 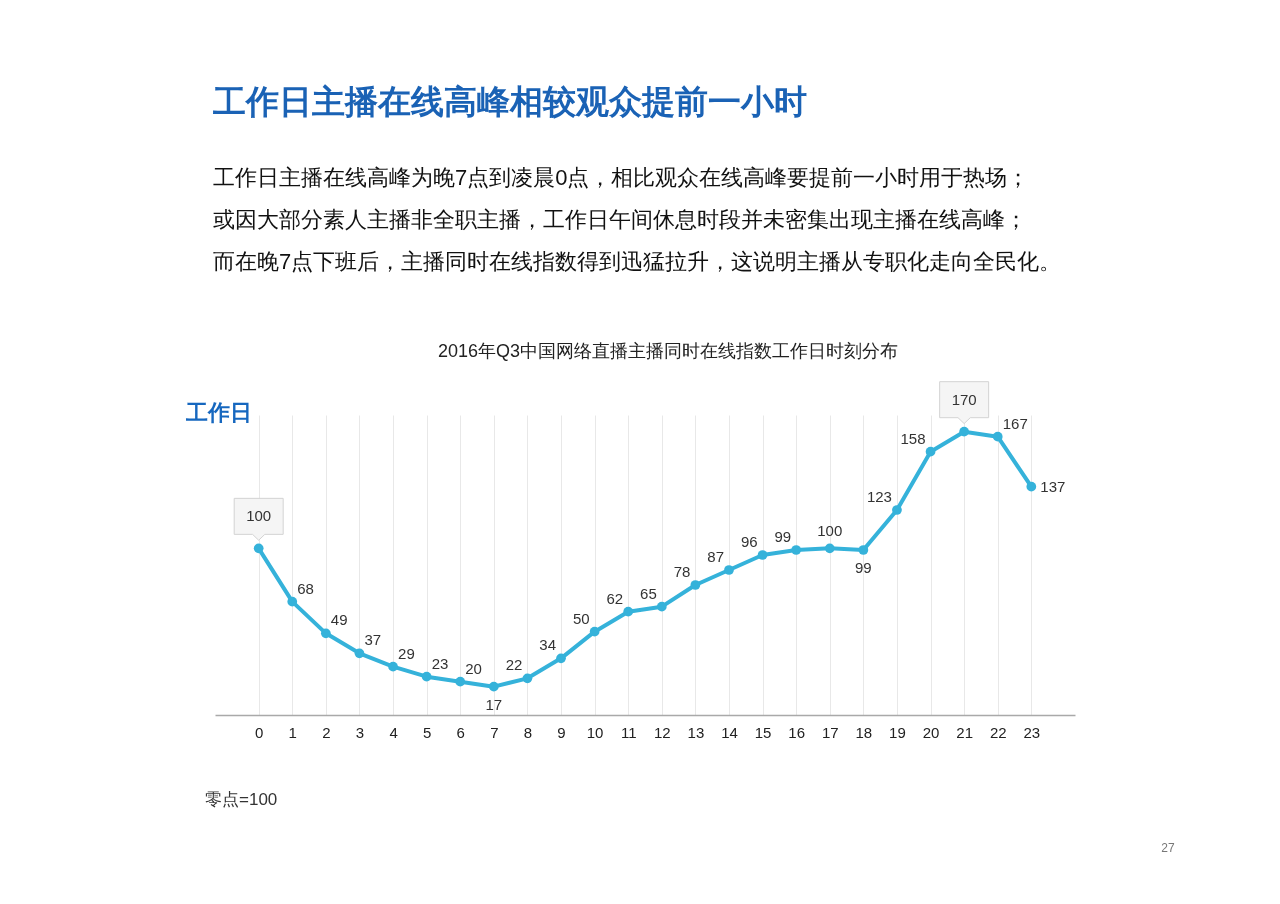 What do you see at coordinates (637, 261) in the screenshot?
I see `text: 而在晚7点下班后，主播同时在线指数得到迅猛拉升，这说明主播从专职化走向全民化。` at bounding box center [637, 261].